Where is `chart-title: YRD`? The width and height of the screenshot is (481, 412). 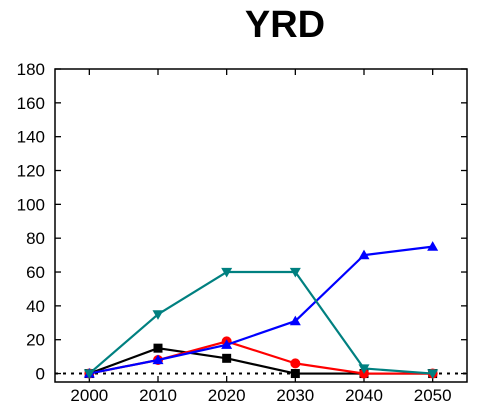 chart-title: YRD is located at coordinates (285, 25).